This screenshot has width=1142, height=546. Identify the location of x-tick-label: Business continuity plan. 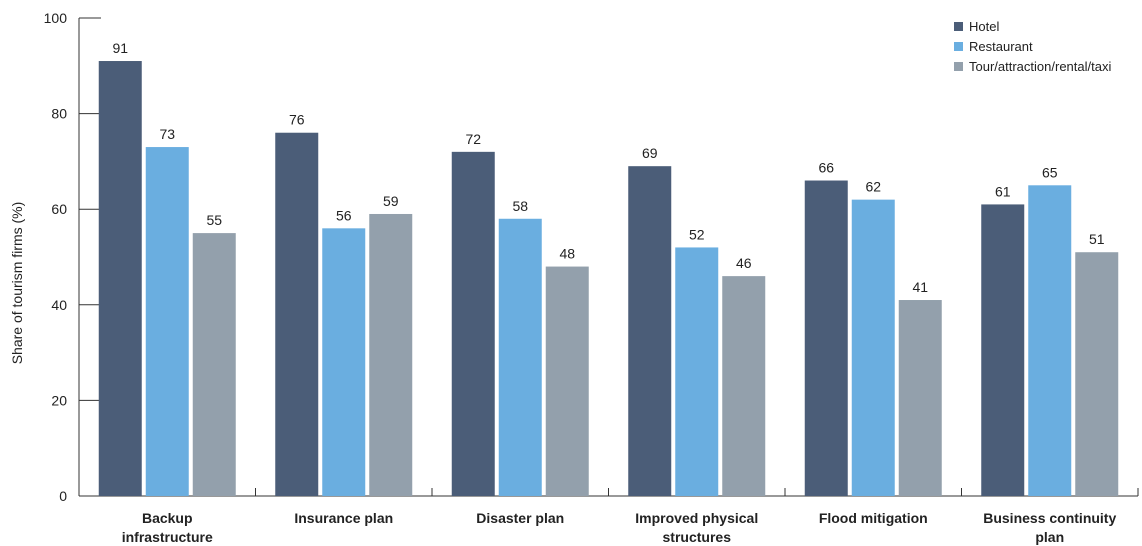
(1049, 527).